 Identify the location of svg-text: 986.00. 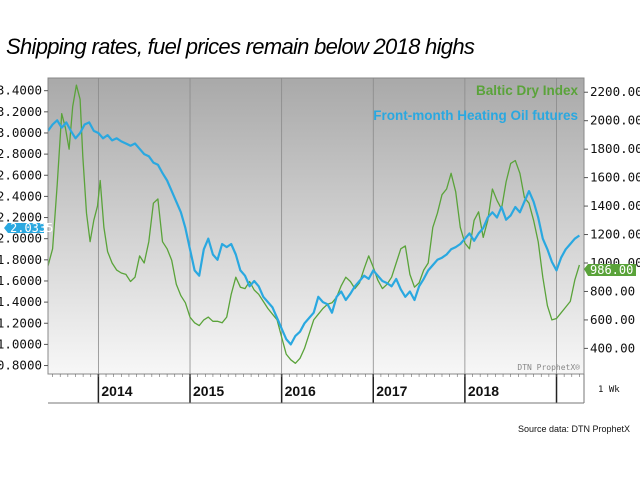
(611, 270).